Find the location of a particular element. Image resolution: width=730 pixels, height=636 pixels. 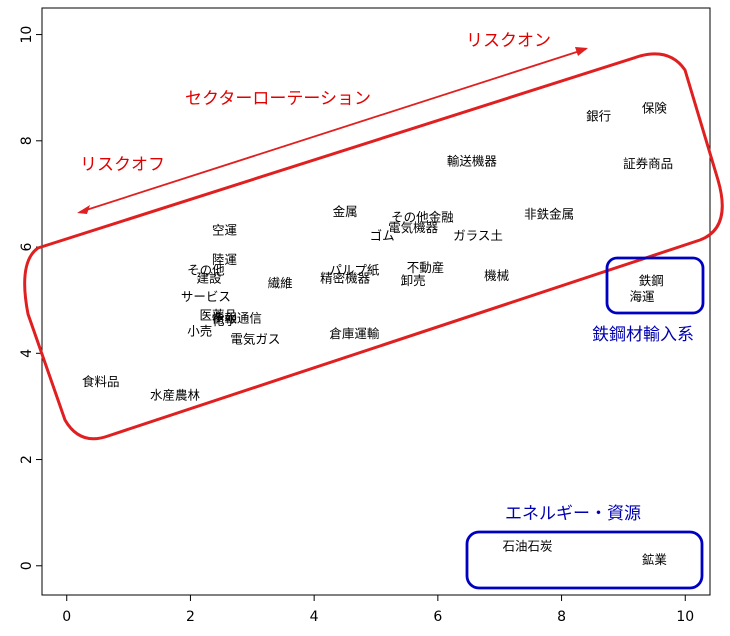

annotation-risk-on: リスクオン is located at coordinates (508, 41).